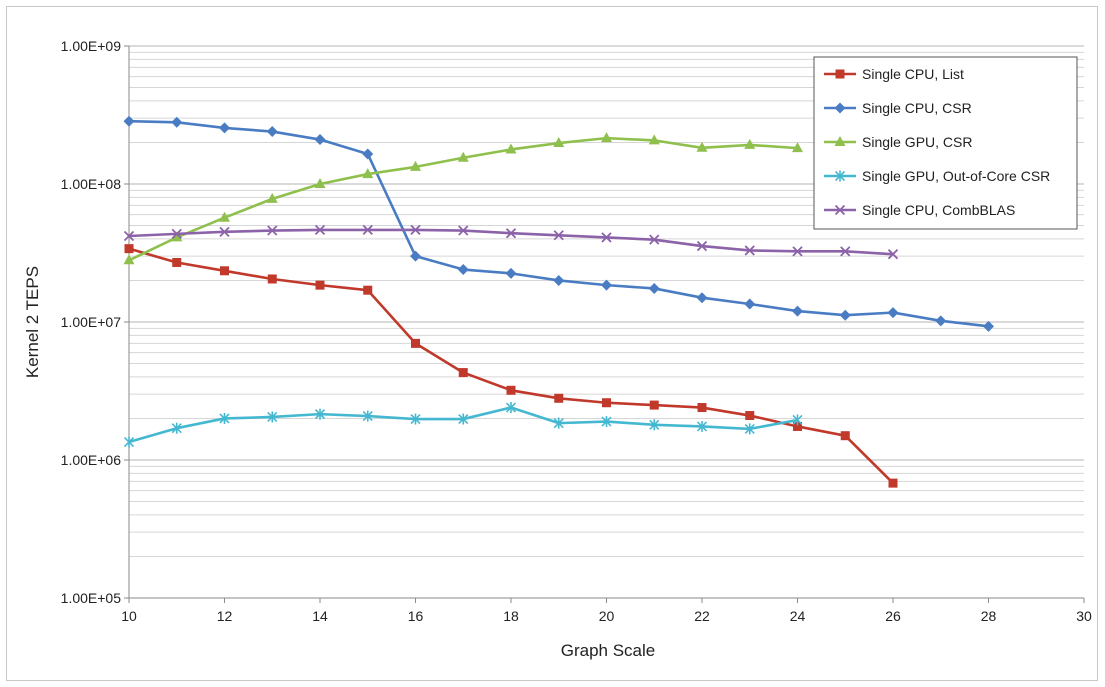  I want to click on x-tick-label: 20, so click(607, 616).